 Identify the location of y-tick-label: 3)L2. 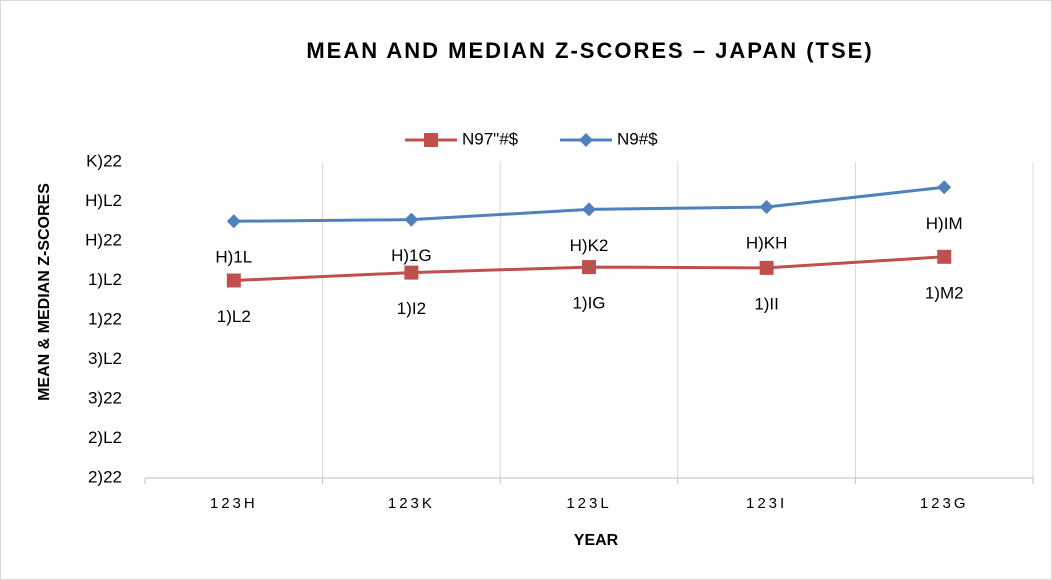
(105, 358).